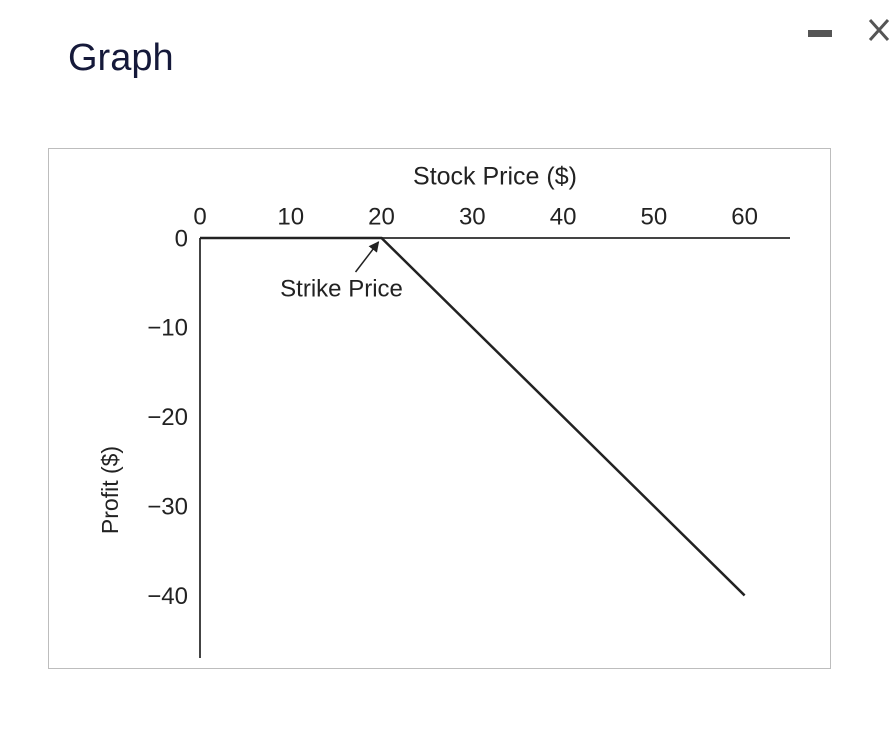 The width and height of the screenshot is (892, 735). I want to click on close-button, so click(879, 30).